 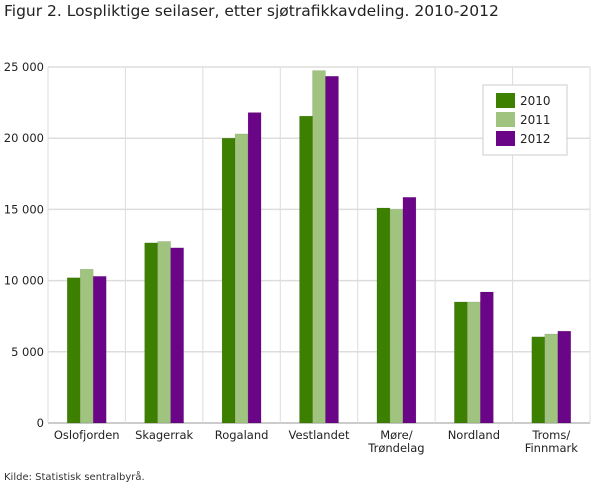 I want to click on legend-label: 2011, so click(x=535, y=120).